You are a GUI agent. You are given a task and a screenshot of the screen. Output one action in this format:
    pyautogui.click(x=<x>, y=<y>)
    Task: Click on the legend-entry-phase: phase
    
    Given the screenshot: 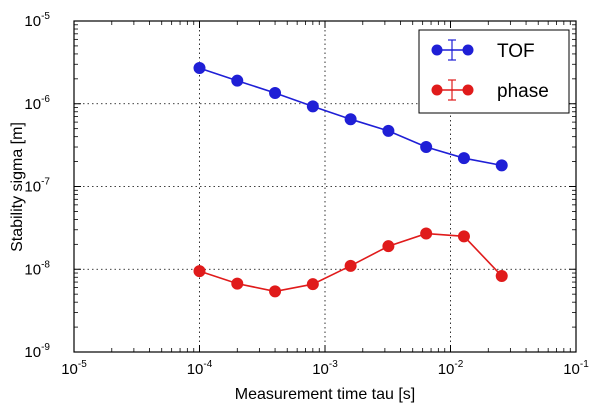 What is the action you would take?
    pyautogui.click(x=490, y=90)
    